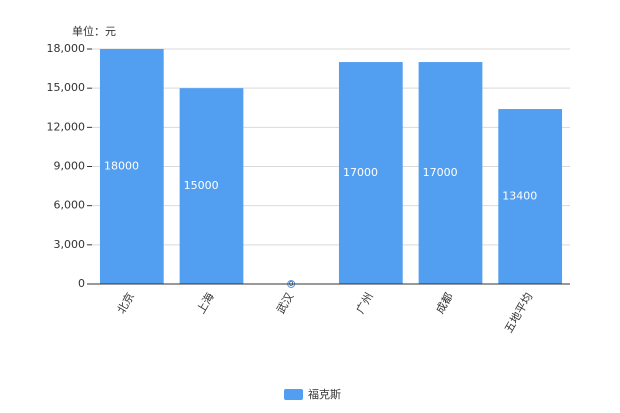  Describe the element at coordinates (365, 304) in the screenshot. I see `x-tick-label: 广州` at that location.